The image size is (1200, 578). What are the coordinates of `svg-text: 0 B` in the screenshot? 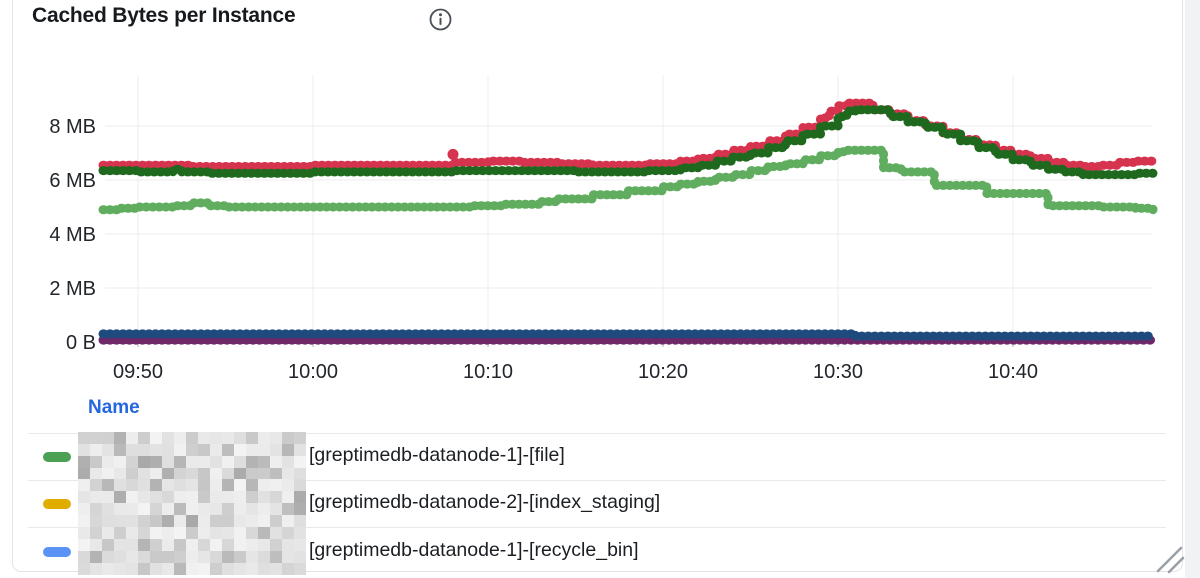 It's located at (81, 343).